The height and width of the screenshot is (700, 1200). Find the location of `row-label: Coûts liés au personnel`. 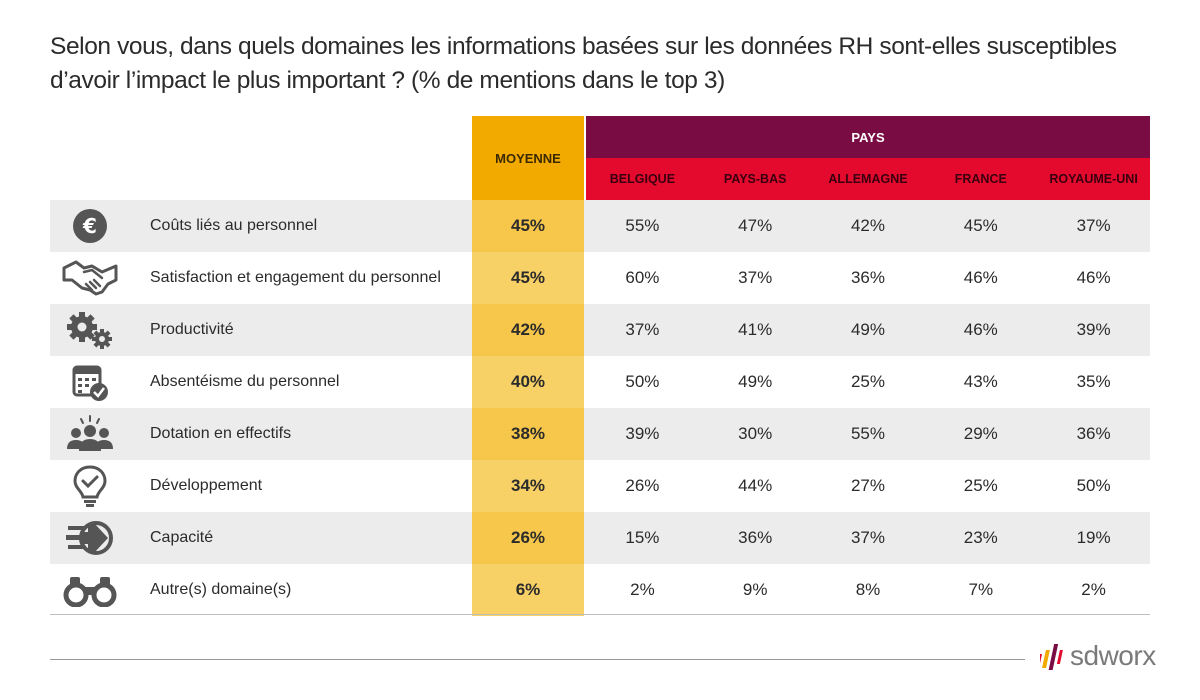

row-label: Coûts liés au personnel is located at coordinates (234, 225).